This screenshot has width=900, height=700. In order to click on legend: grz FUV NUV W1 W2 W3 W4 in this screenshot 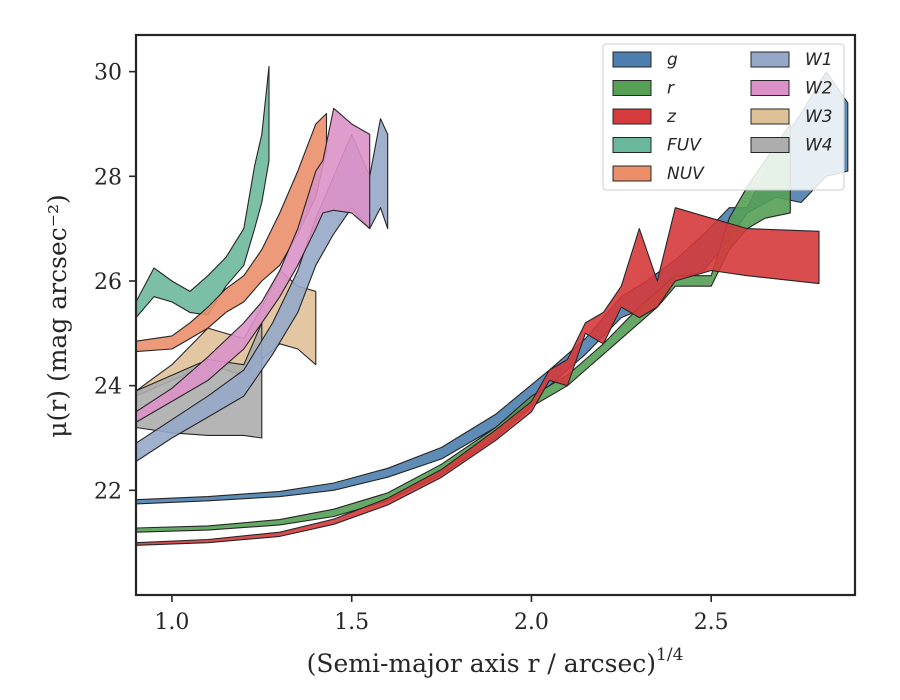, I will do `click(723, 117)`.